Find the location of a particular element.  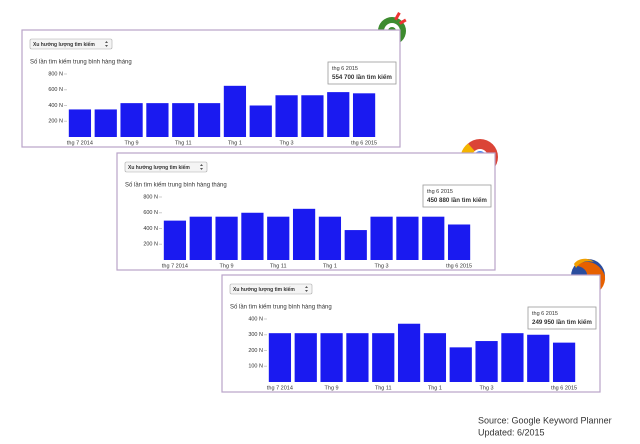

updated: Updated: 6/2015 is located at coordinates (511, 432).